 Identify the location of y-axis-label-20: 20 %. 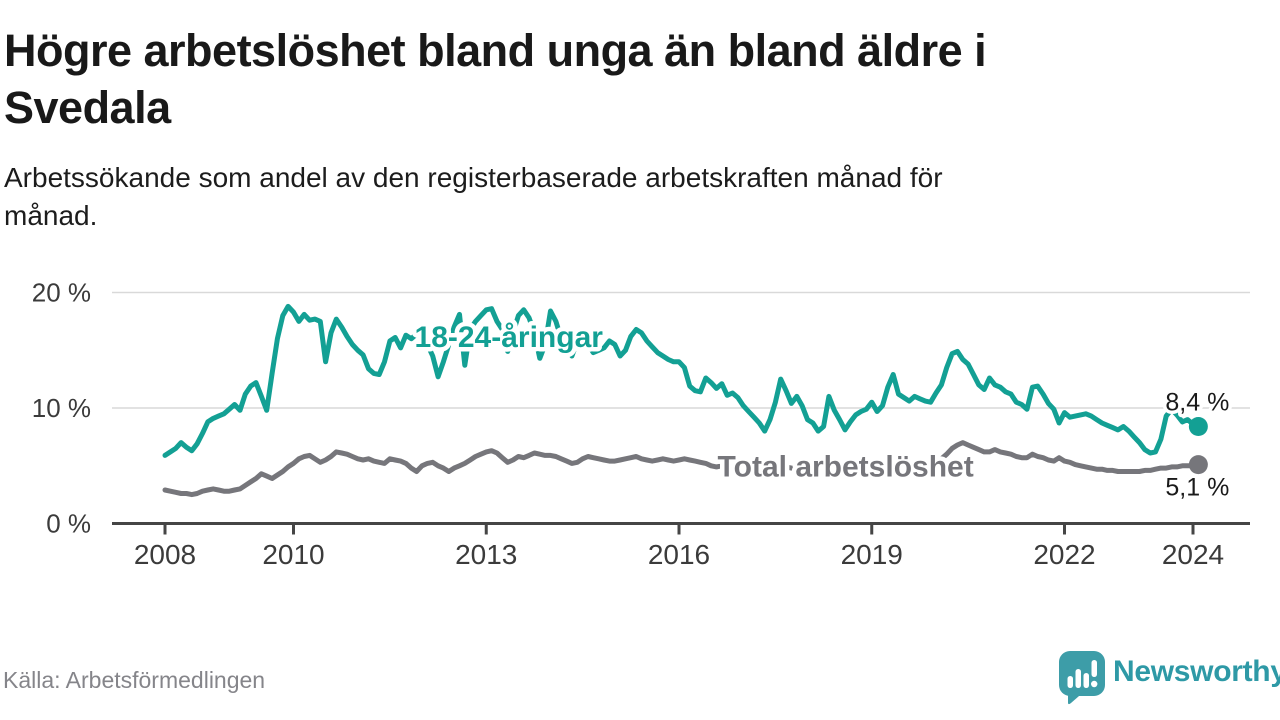
(61, 293).